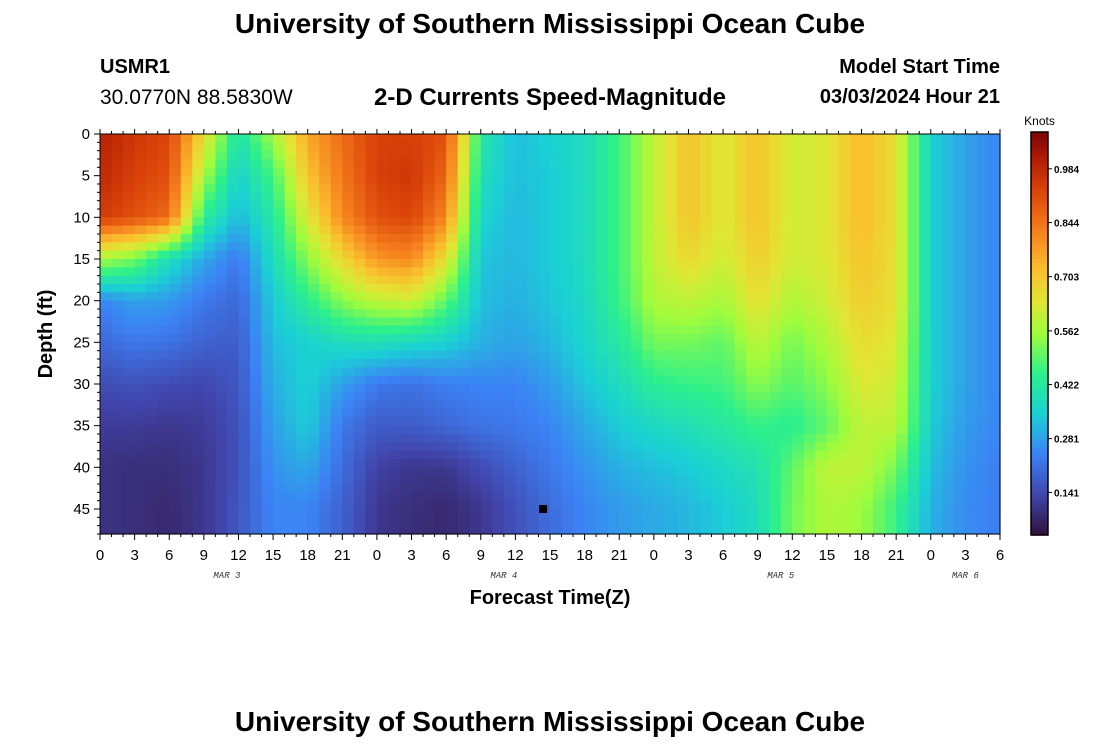 This screenshot has height=750, width=1100. Describe the element at coordinates (1066, 170) in the screenshot. I see `colorbar-tick-label: 0.984` at that location.